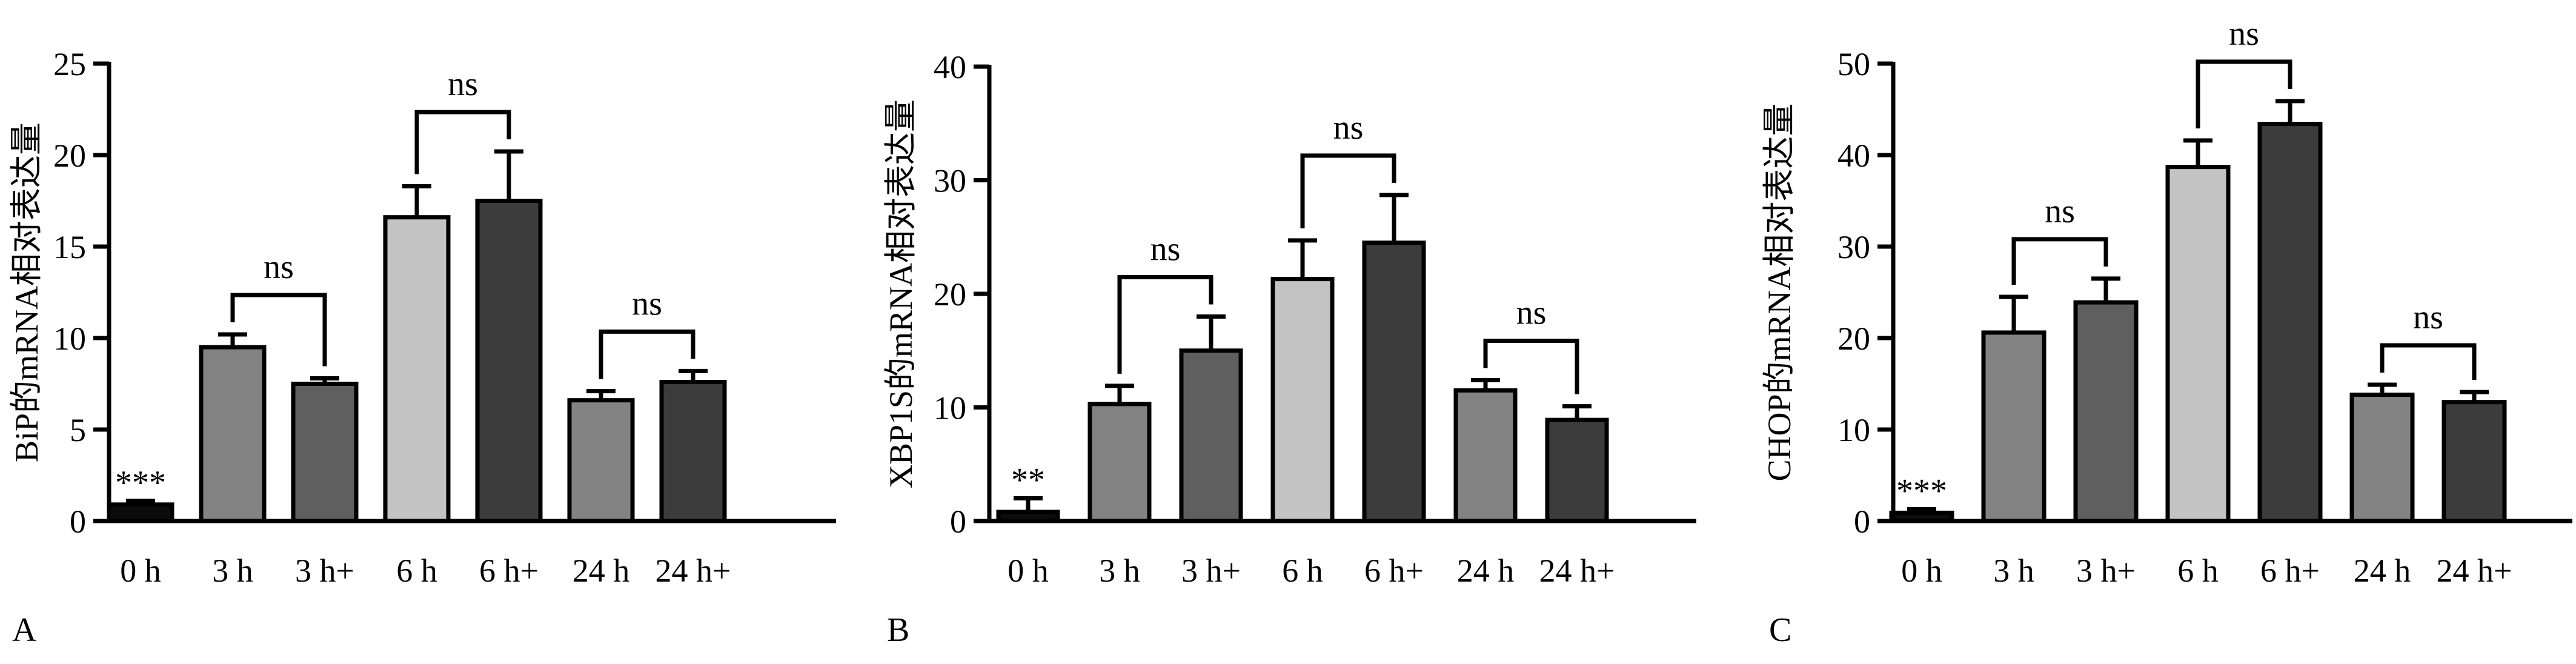 This screenshot has width=2576, height=664. I want to click on y-axis-title: CHOP的mRNA相对表达量, so click(1779, 292).